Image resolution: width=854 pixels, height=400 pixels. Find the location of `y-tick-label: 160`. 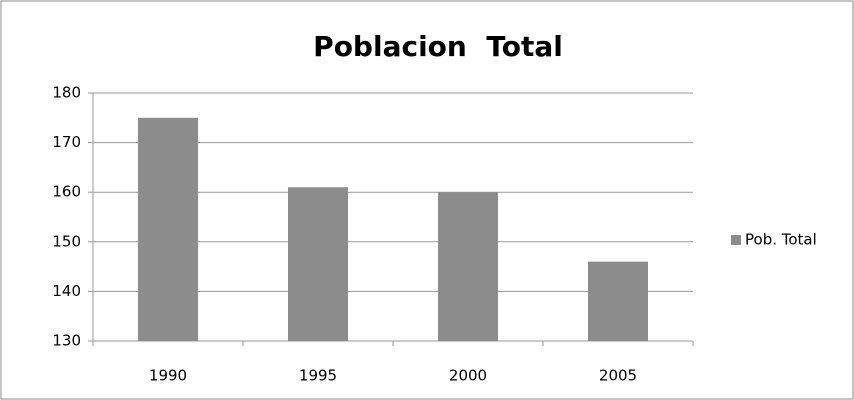

y-tick-label: 160 is located at coordinates (66, 192).